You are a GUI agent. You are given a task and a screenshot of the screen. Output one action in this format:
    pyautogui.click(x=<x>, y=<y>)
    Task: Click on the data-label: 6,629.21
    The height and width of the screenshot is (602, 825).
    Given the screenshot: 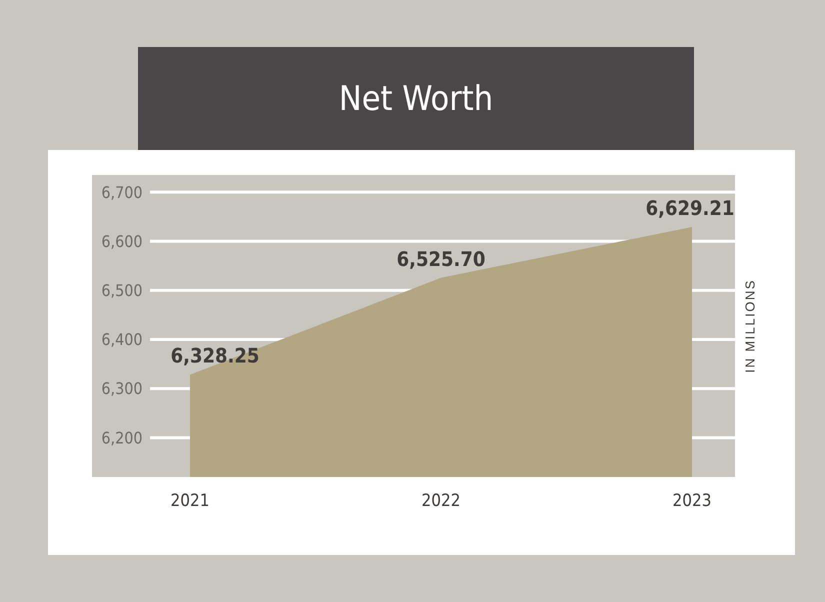 What is the action you would take?
    pyautogui.click(x=690, y=208)
    